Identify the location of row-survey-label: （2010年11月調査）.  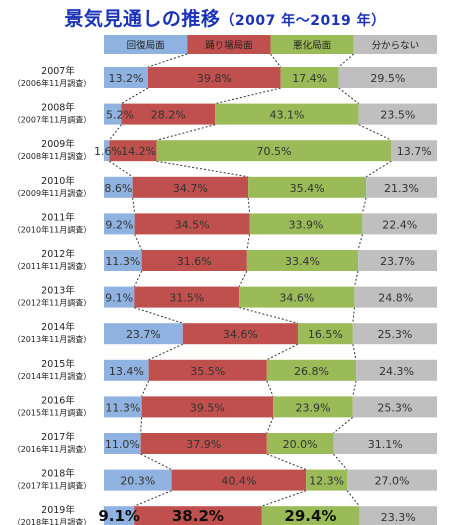
(52, 229).